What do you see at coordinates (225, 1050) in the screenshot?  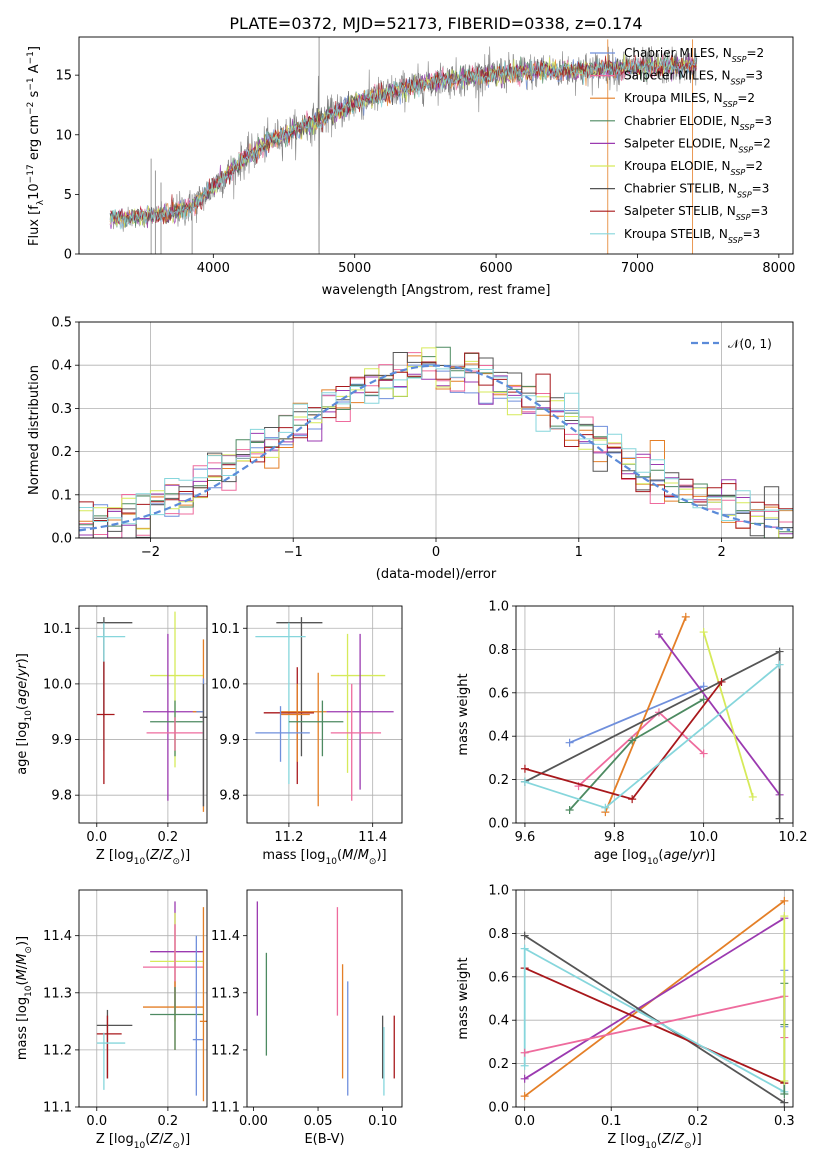 I see `y-tick-label: 11.2` at bounding box center [225, 1050].